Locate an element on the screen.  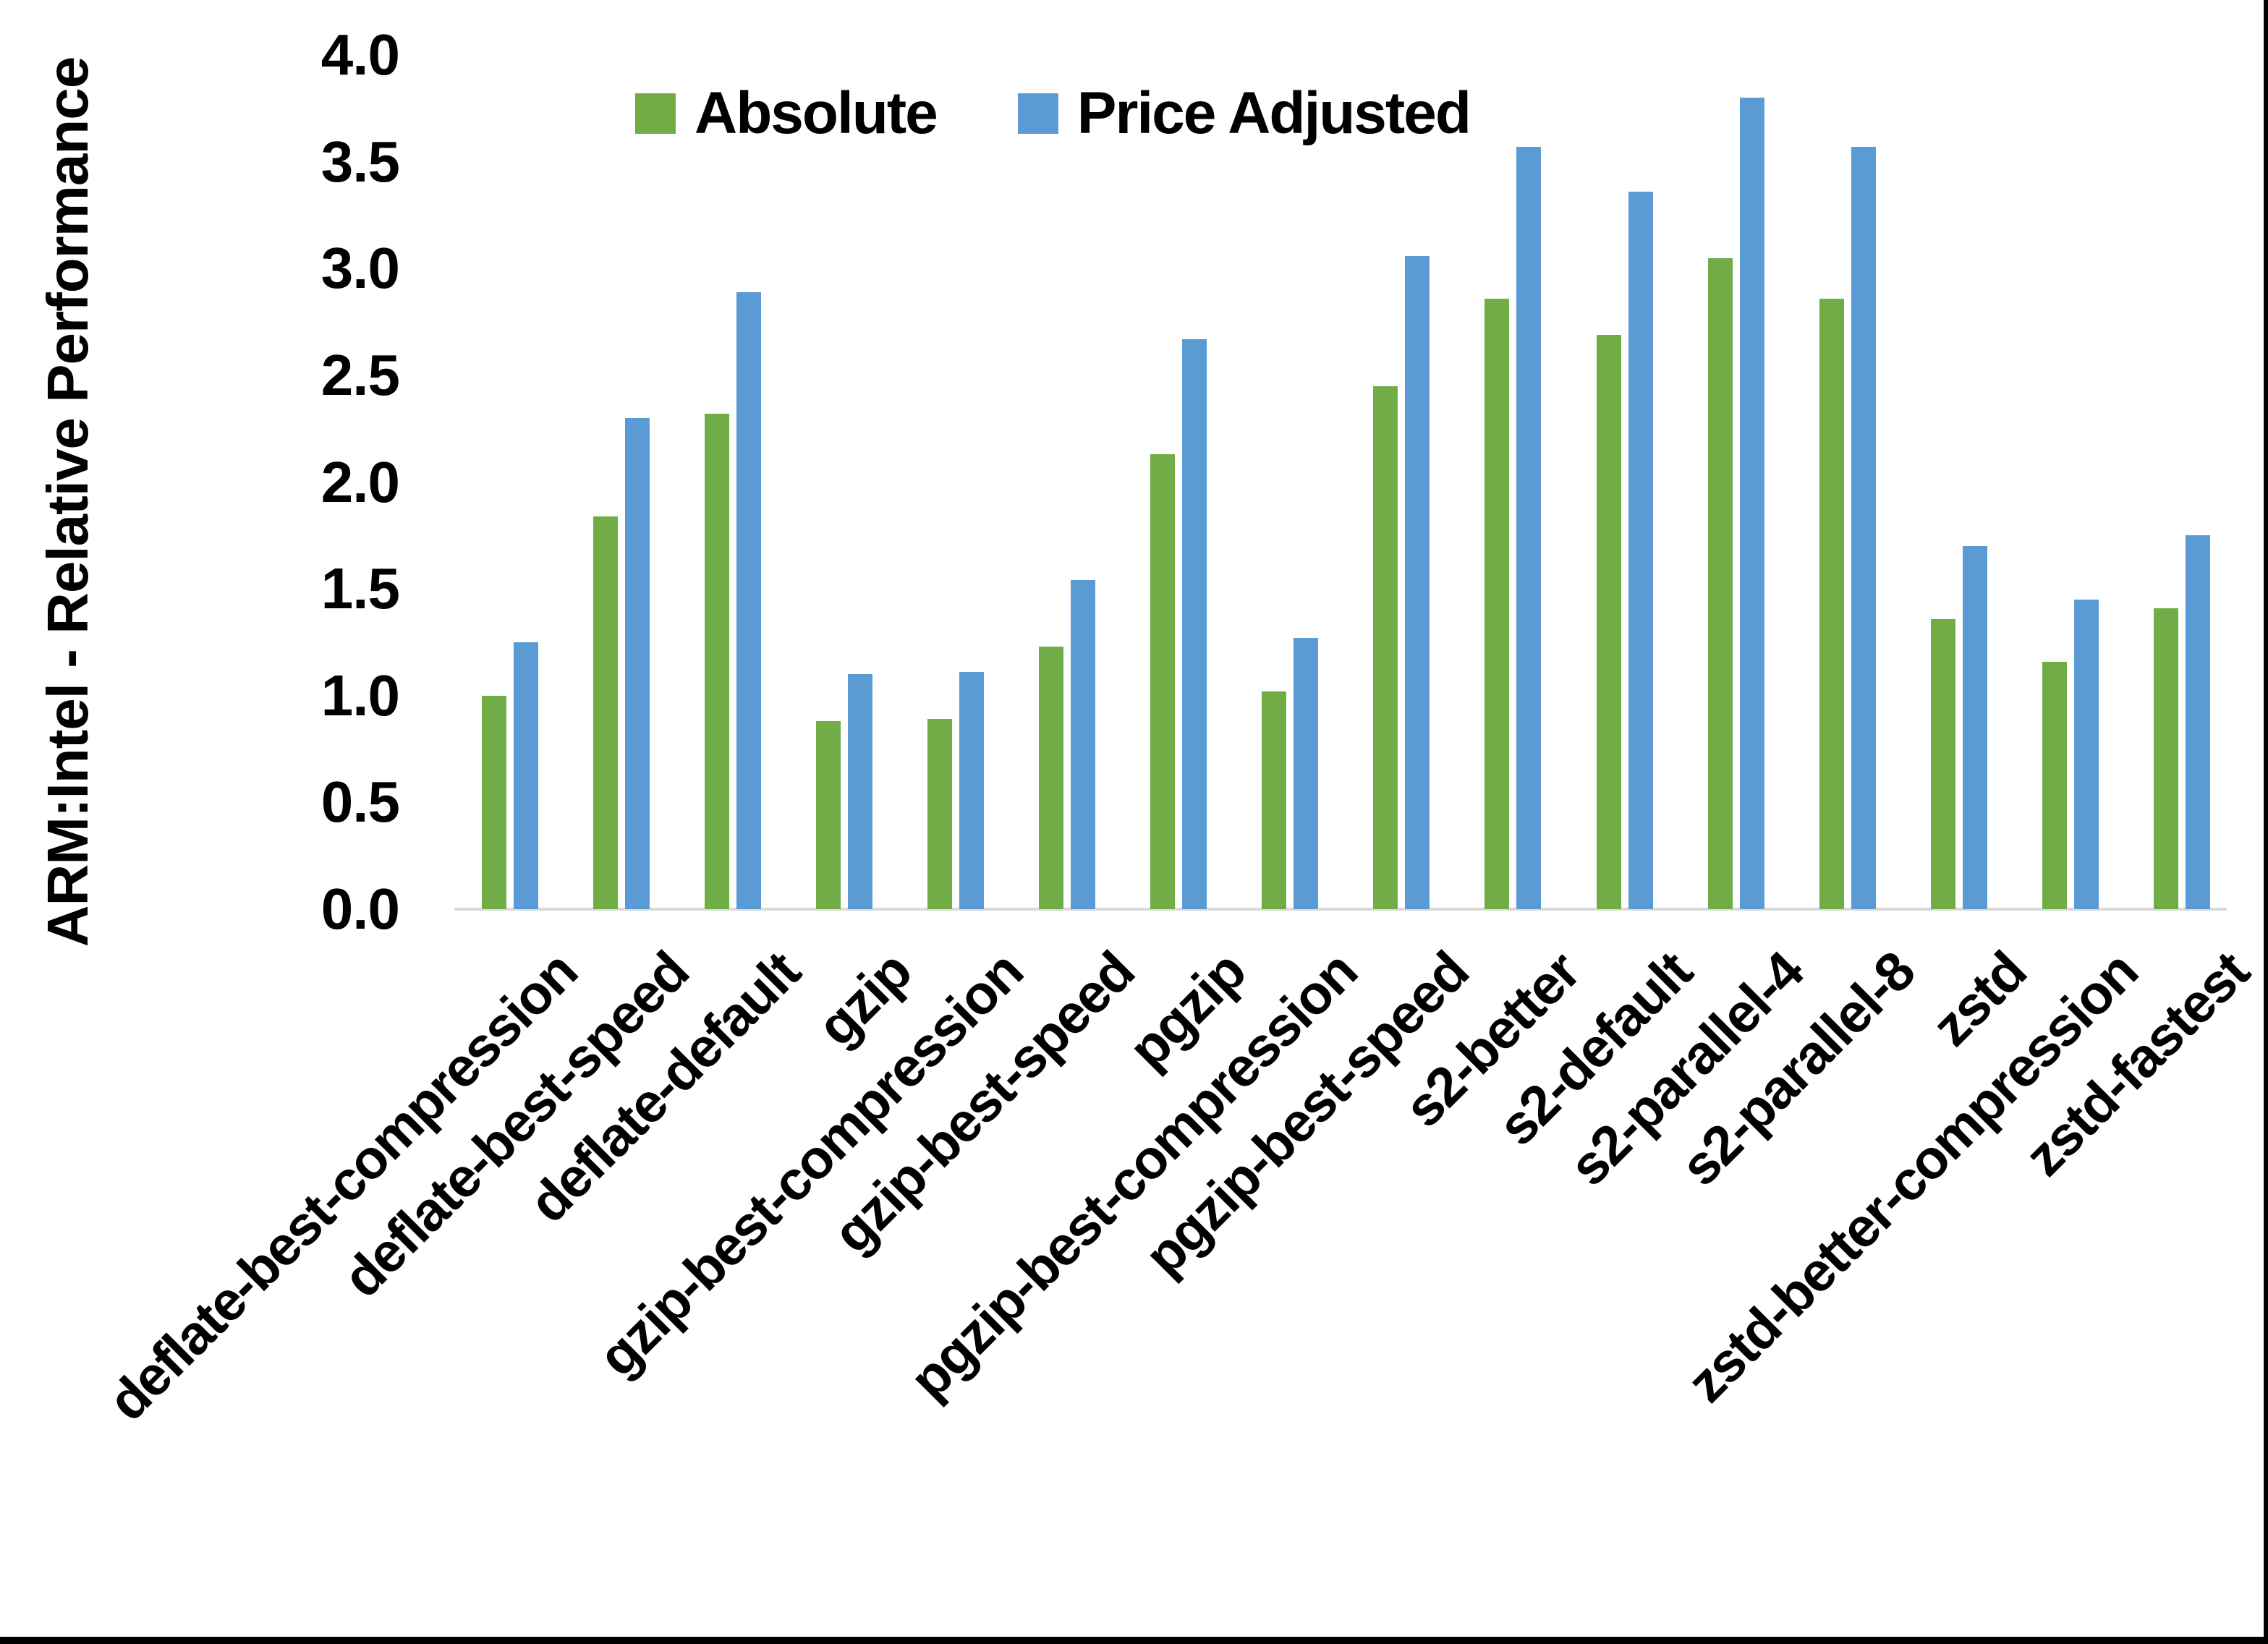
legend: Absolute Price Adjusted is located at coordinates (1053, 113).